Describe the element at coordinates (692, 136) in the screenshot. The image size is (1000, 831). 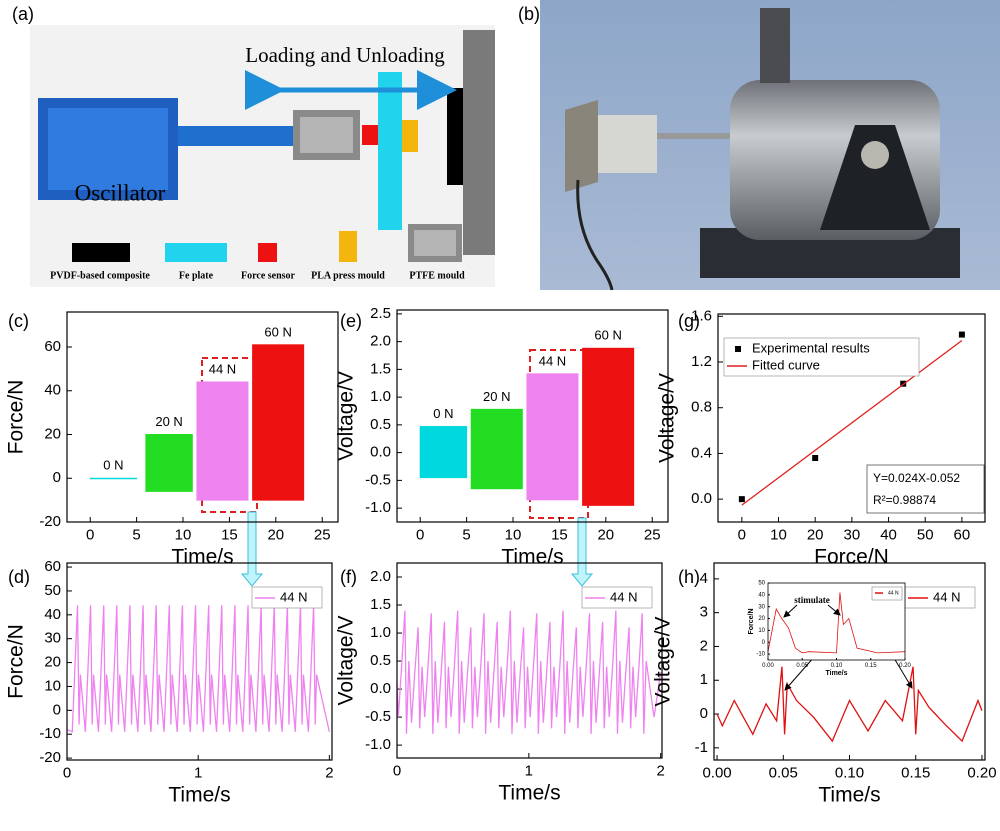
I see `rod` at that location.